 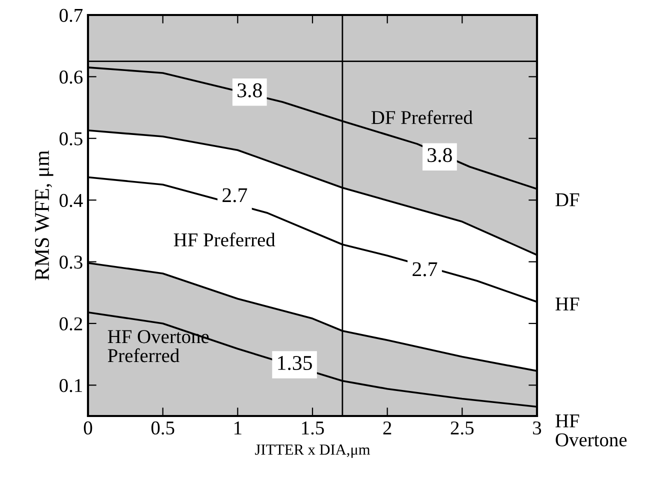 I want to click on x-tick-label: 1.5, so click(x=313, y=428).